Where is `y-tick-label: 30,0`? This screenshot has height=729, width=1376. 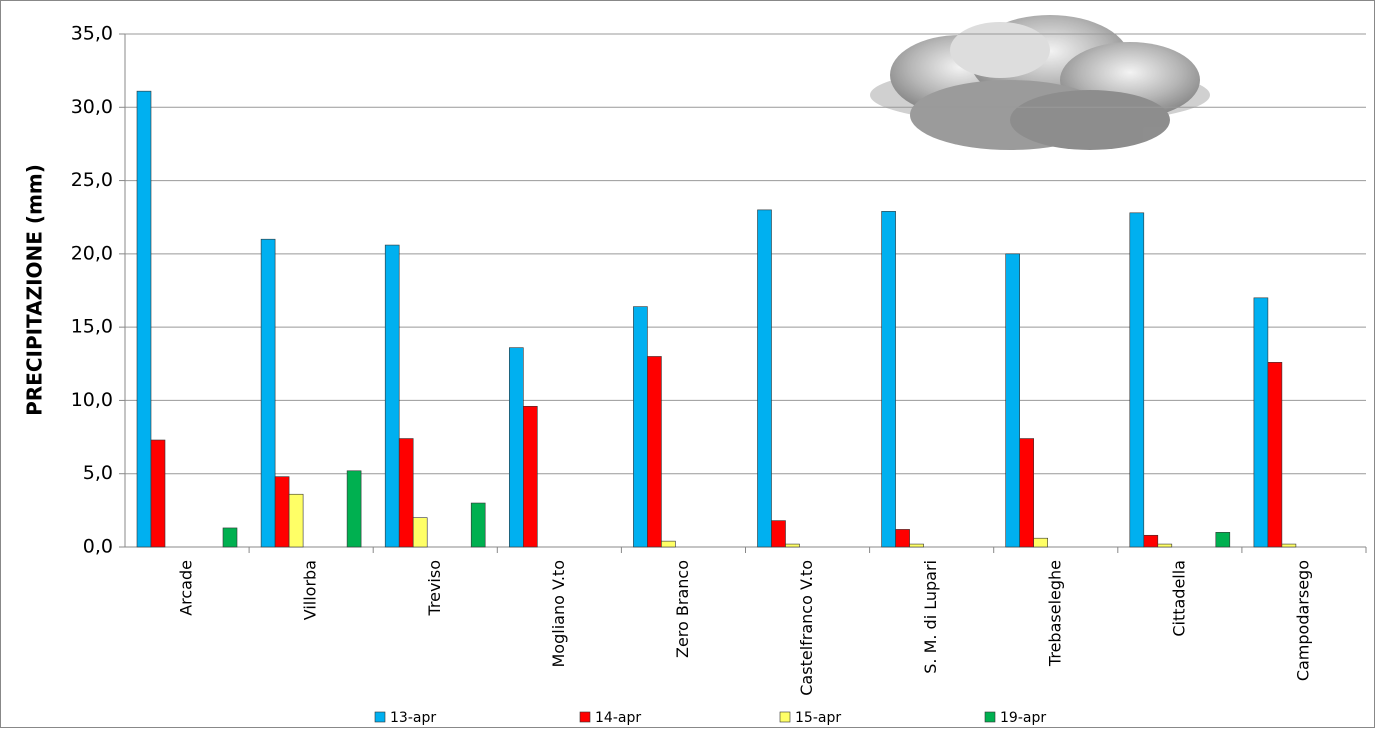
y-tick-label: 30,0 is located at coordinates (92, 107).